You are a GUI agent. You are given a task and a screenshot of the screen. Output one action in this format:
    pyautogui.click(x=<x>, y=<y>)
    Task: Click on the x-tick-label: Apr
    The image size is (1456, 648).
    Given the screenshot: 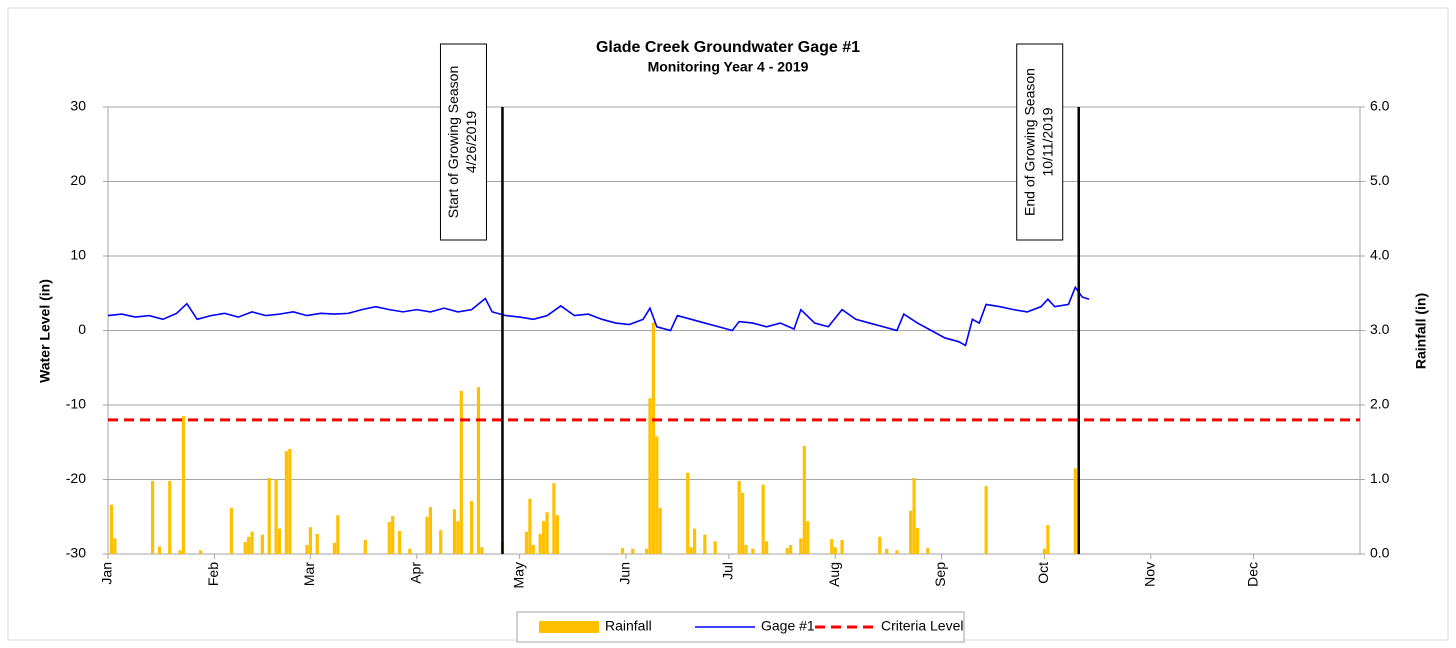 What is the action you would take?
    pyautogui.click(x=415, y=573)
    